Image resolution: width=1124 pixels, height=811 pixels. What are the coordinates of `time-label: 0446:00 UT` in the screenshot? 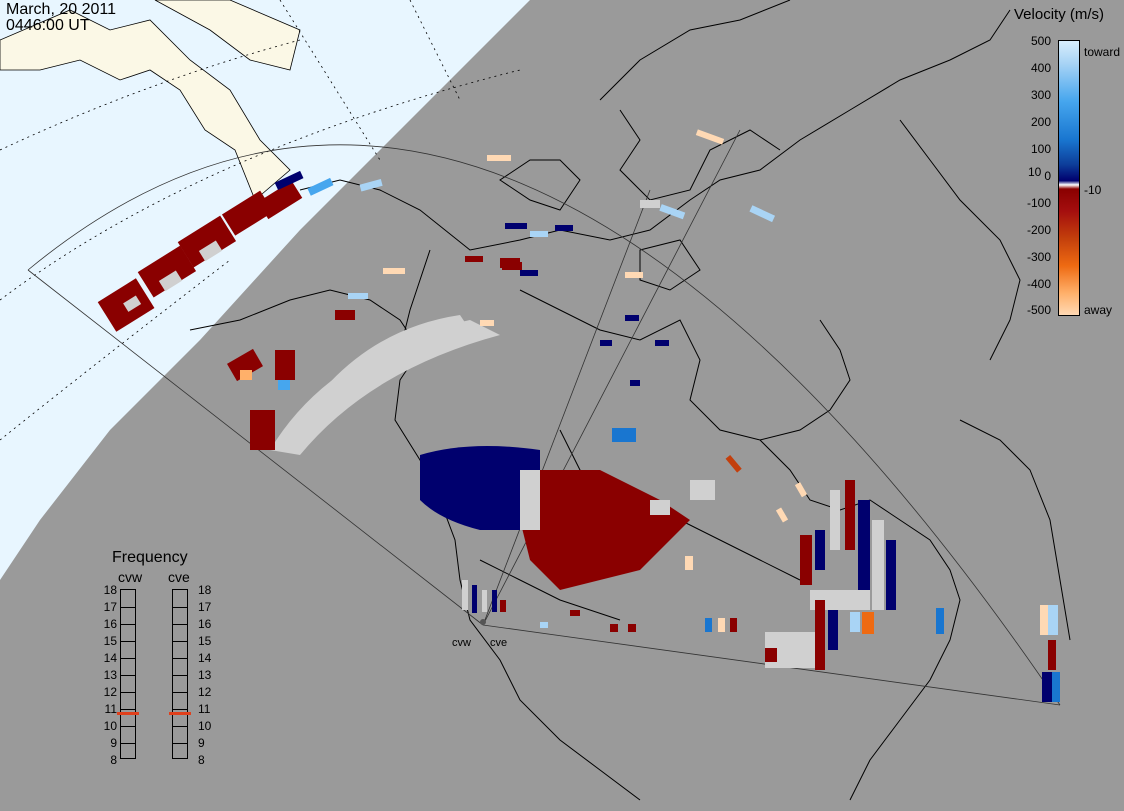 It's located at (48, 25).